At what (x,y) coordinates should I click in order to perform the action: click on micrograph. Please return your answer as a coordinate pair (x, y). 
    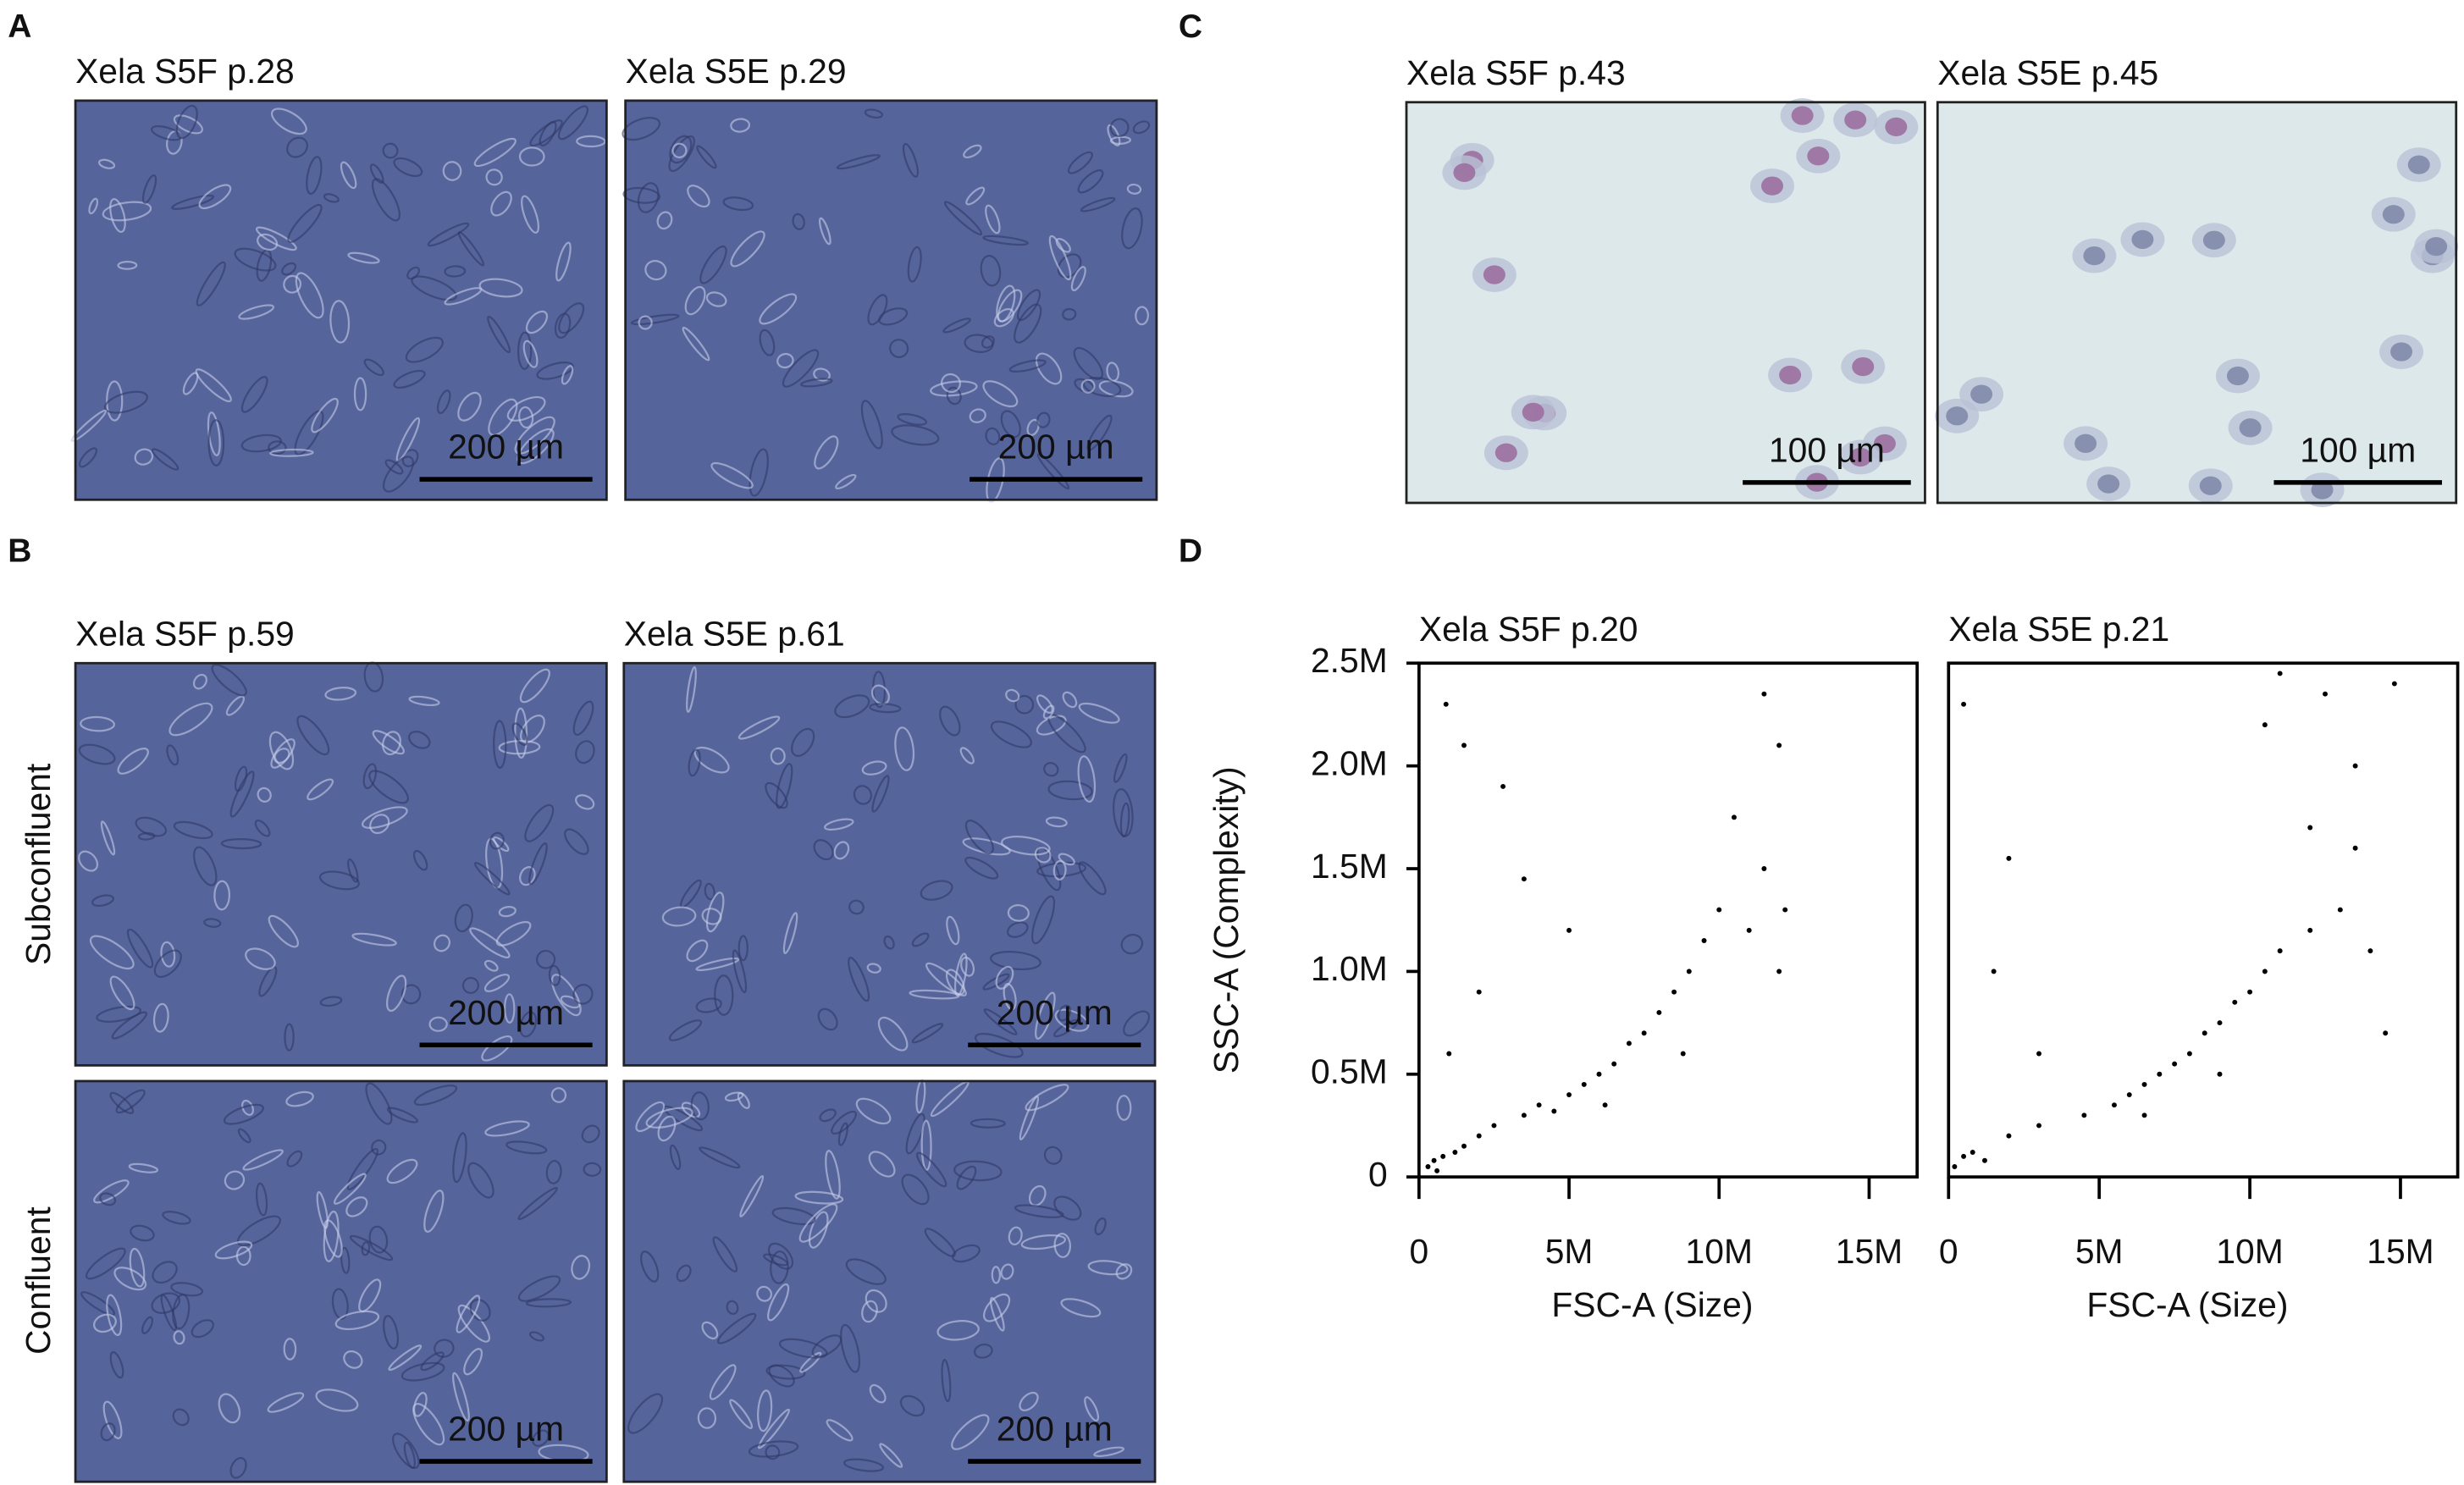
    Looking at the image, I should click on (341, 1281).